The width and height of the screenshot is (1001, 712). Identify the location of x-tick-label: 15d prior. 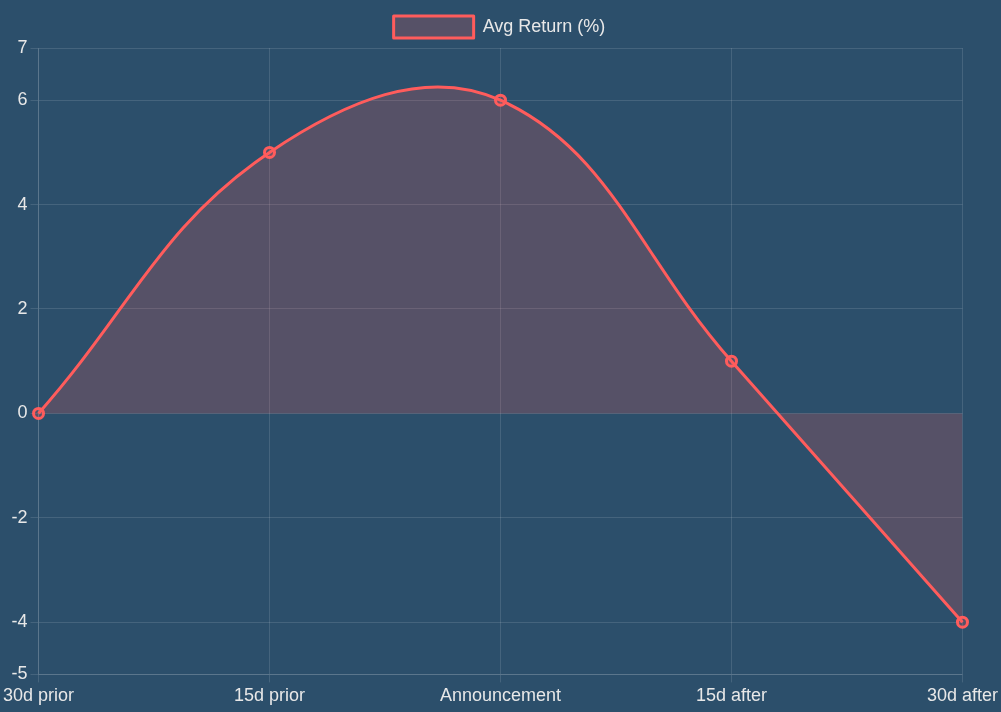
(269, 695).